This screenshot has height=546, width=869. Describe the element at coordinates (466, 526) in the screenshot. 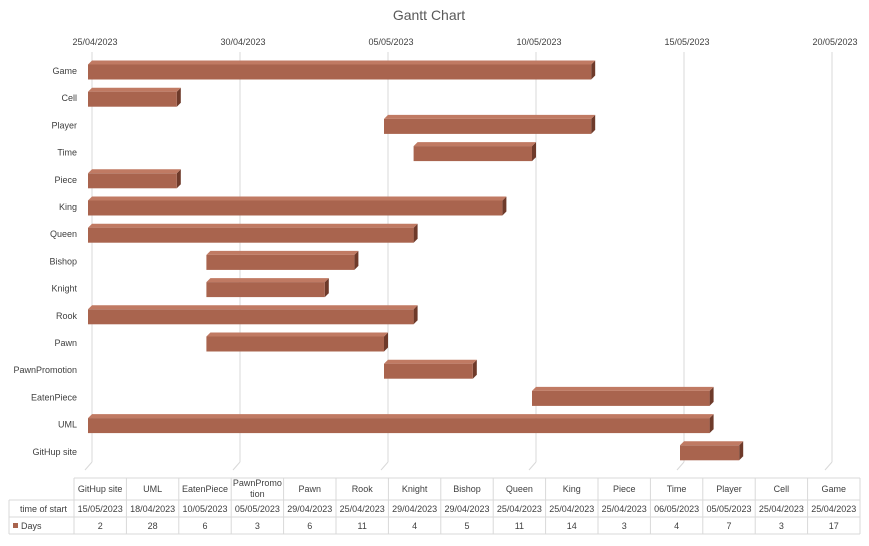

I see `table-cell: 5` at that location.